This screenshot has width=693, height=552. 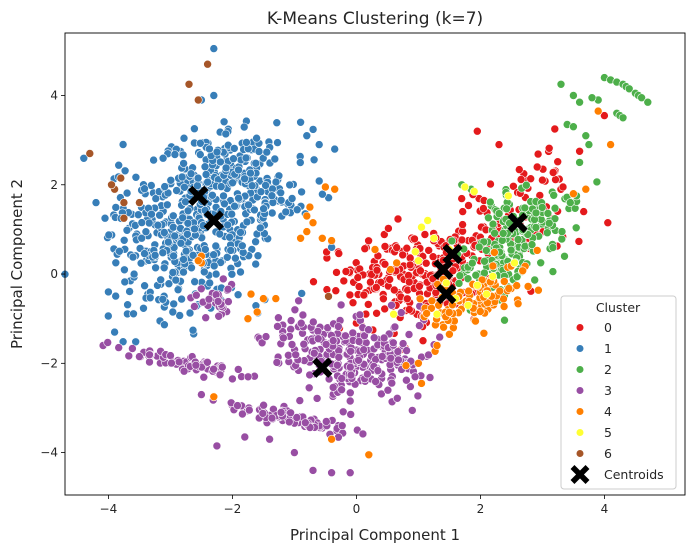 I want to click on y-tick-label: −4, so click(x=49, y=453).